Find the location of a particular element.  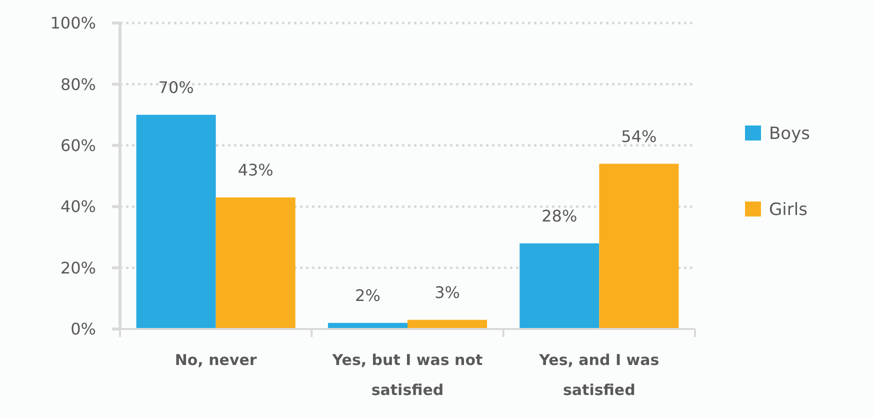

y-tick-label: 60% is located at coordinates (78, 145).